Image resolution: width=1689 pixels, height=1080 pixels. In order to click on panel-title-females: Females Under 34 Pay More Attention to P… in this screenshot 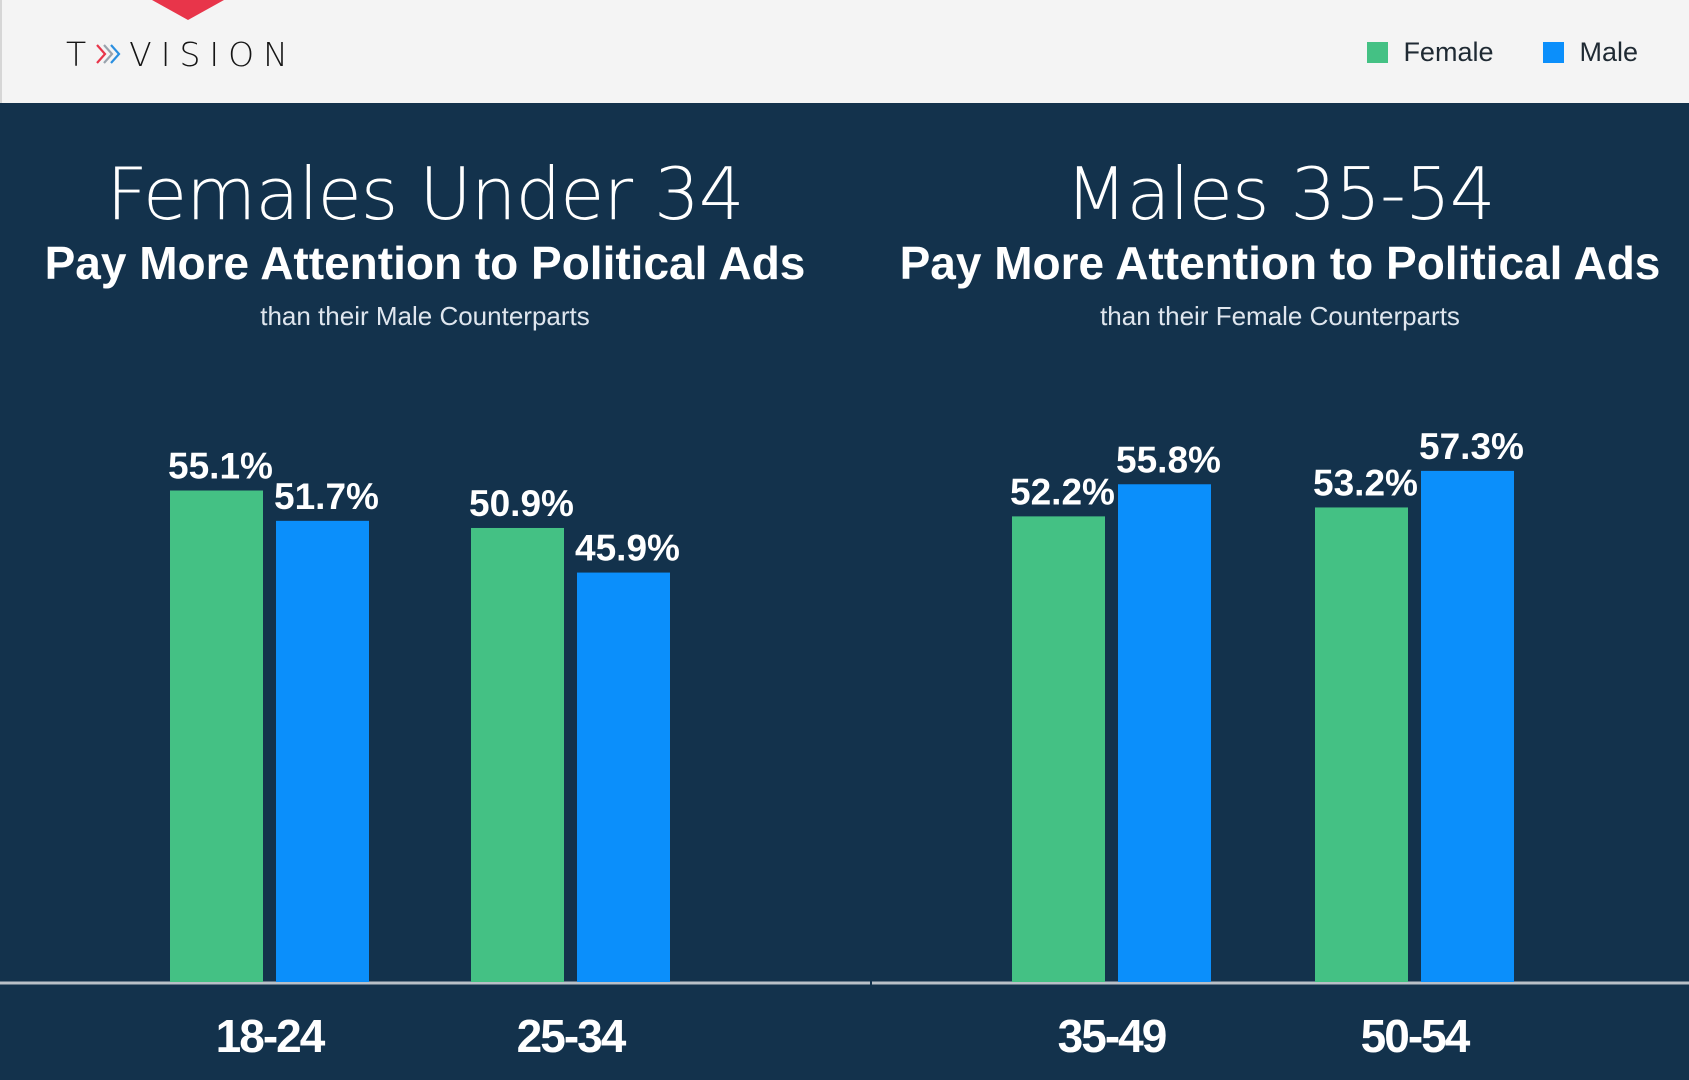, I will do `click(425, 245)`.